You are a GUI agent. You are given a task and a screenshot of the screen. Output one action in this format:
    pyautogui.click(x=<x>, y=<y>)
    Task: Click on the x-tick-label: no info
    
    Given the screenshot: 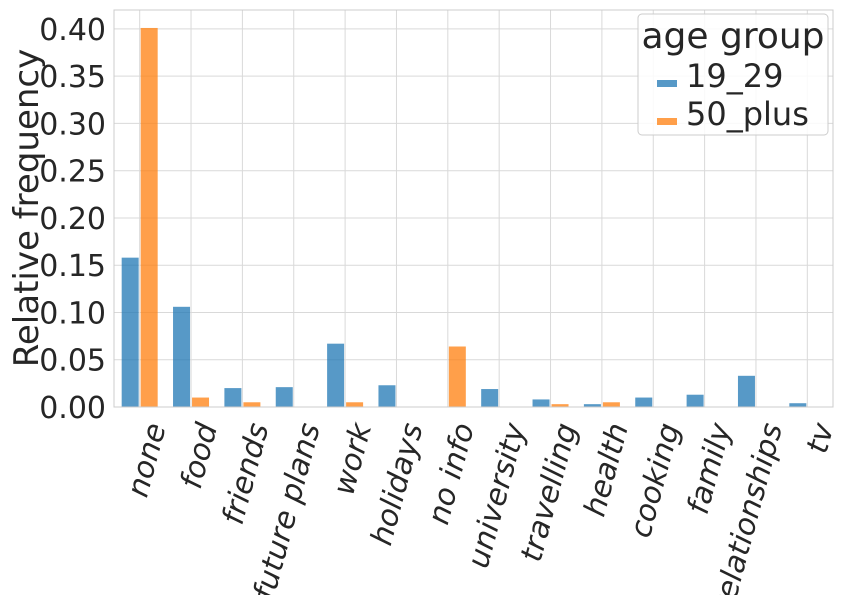 What is the action you would take?
    pyautogui.click(x=451, y=473)
    